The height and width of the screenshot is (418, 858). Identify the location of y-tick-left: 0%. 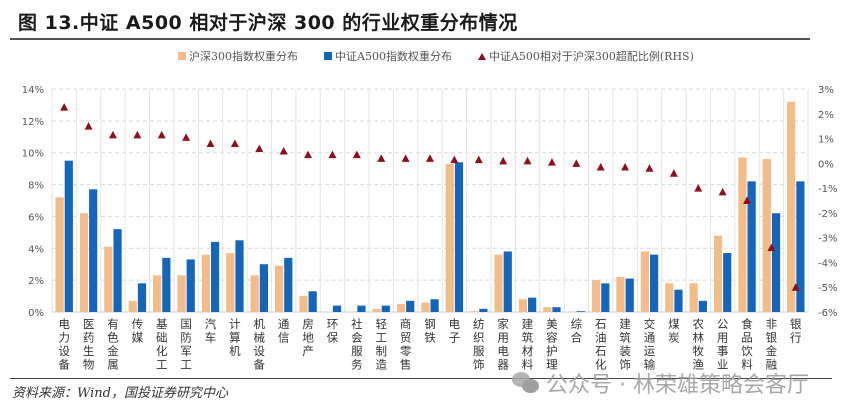
(36, 313).